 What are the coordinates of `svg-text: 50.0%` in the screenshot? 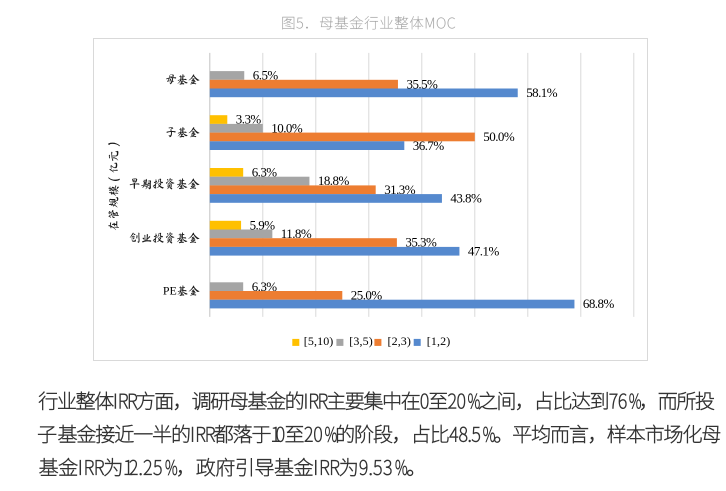 It's located at (499, 136).